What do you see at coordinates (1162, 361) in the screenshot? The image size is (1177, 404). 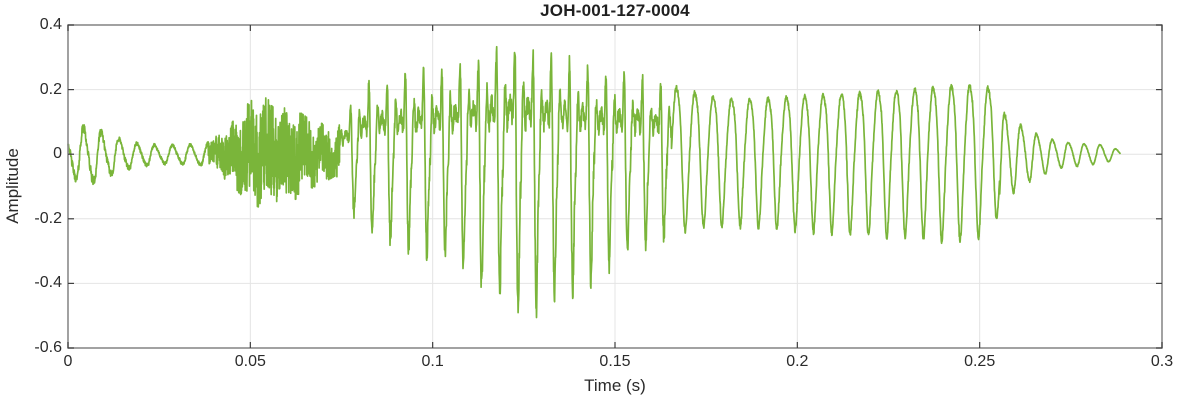 I see `x-tick-label: 0.3` at bounding box center [1162, 361].